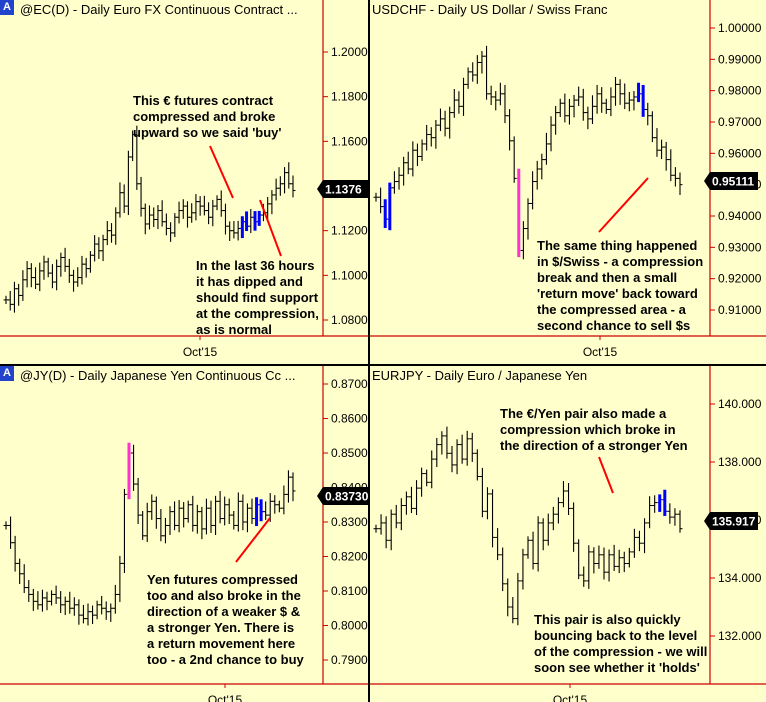  What do you see at coordinates (740, 462) in the screenshot?
I see `y-tick-label: 138.000` at bounding box center [740, 462].